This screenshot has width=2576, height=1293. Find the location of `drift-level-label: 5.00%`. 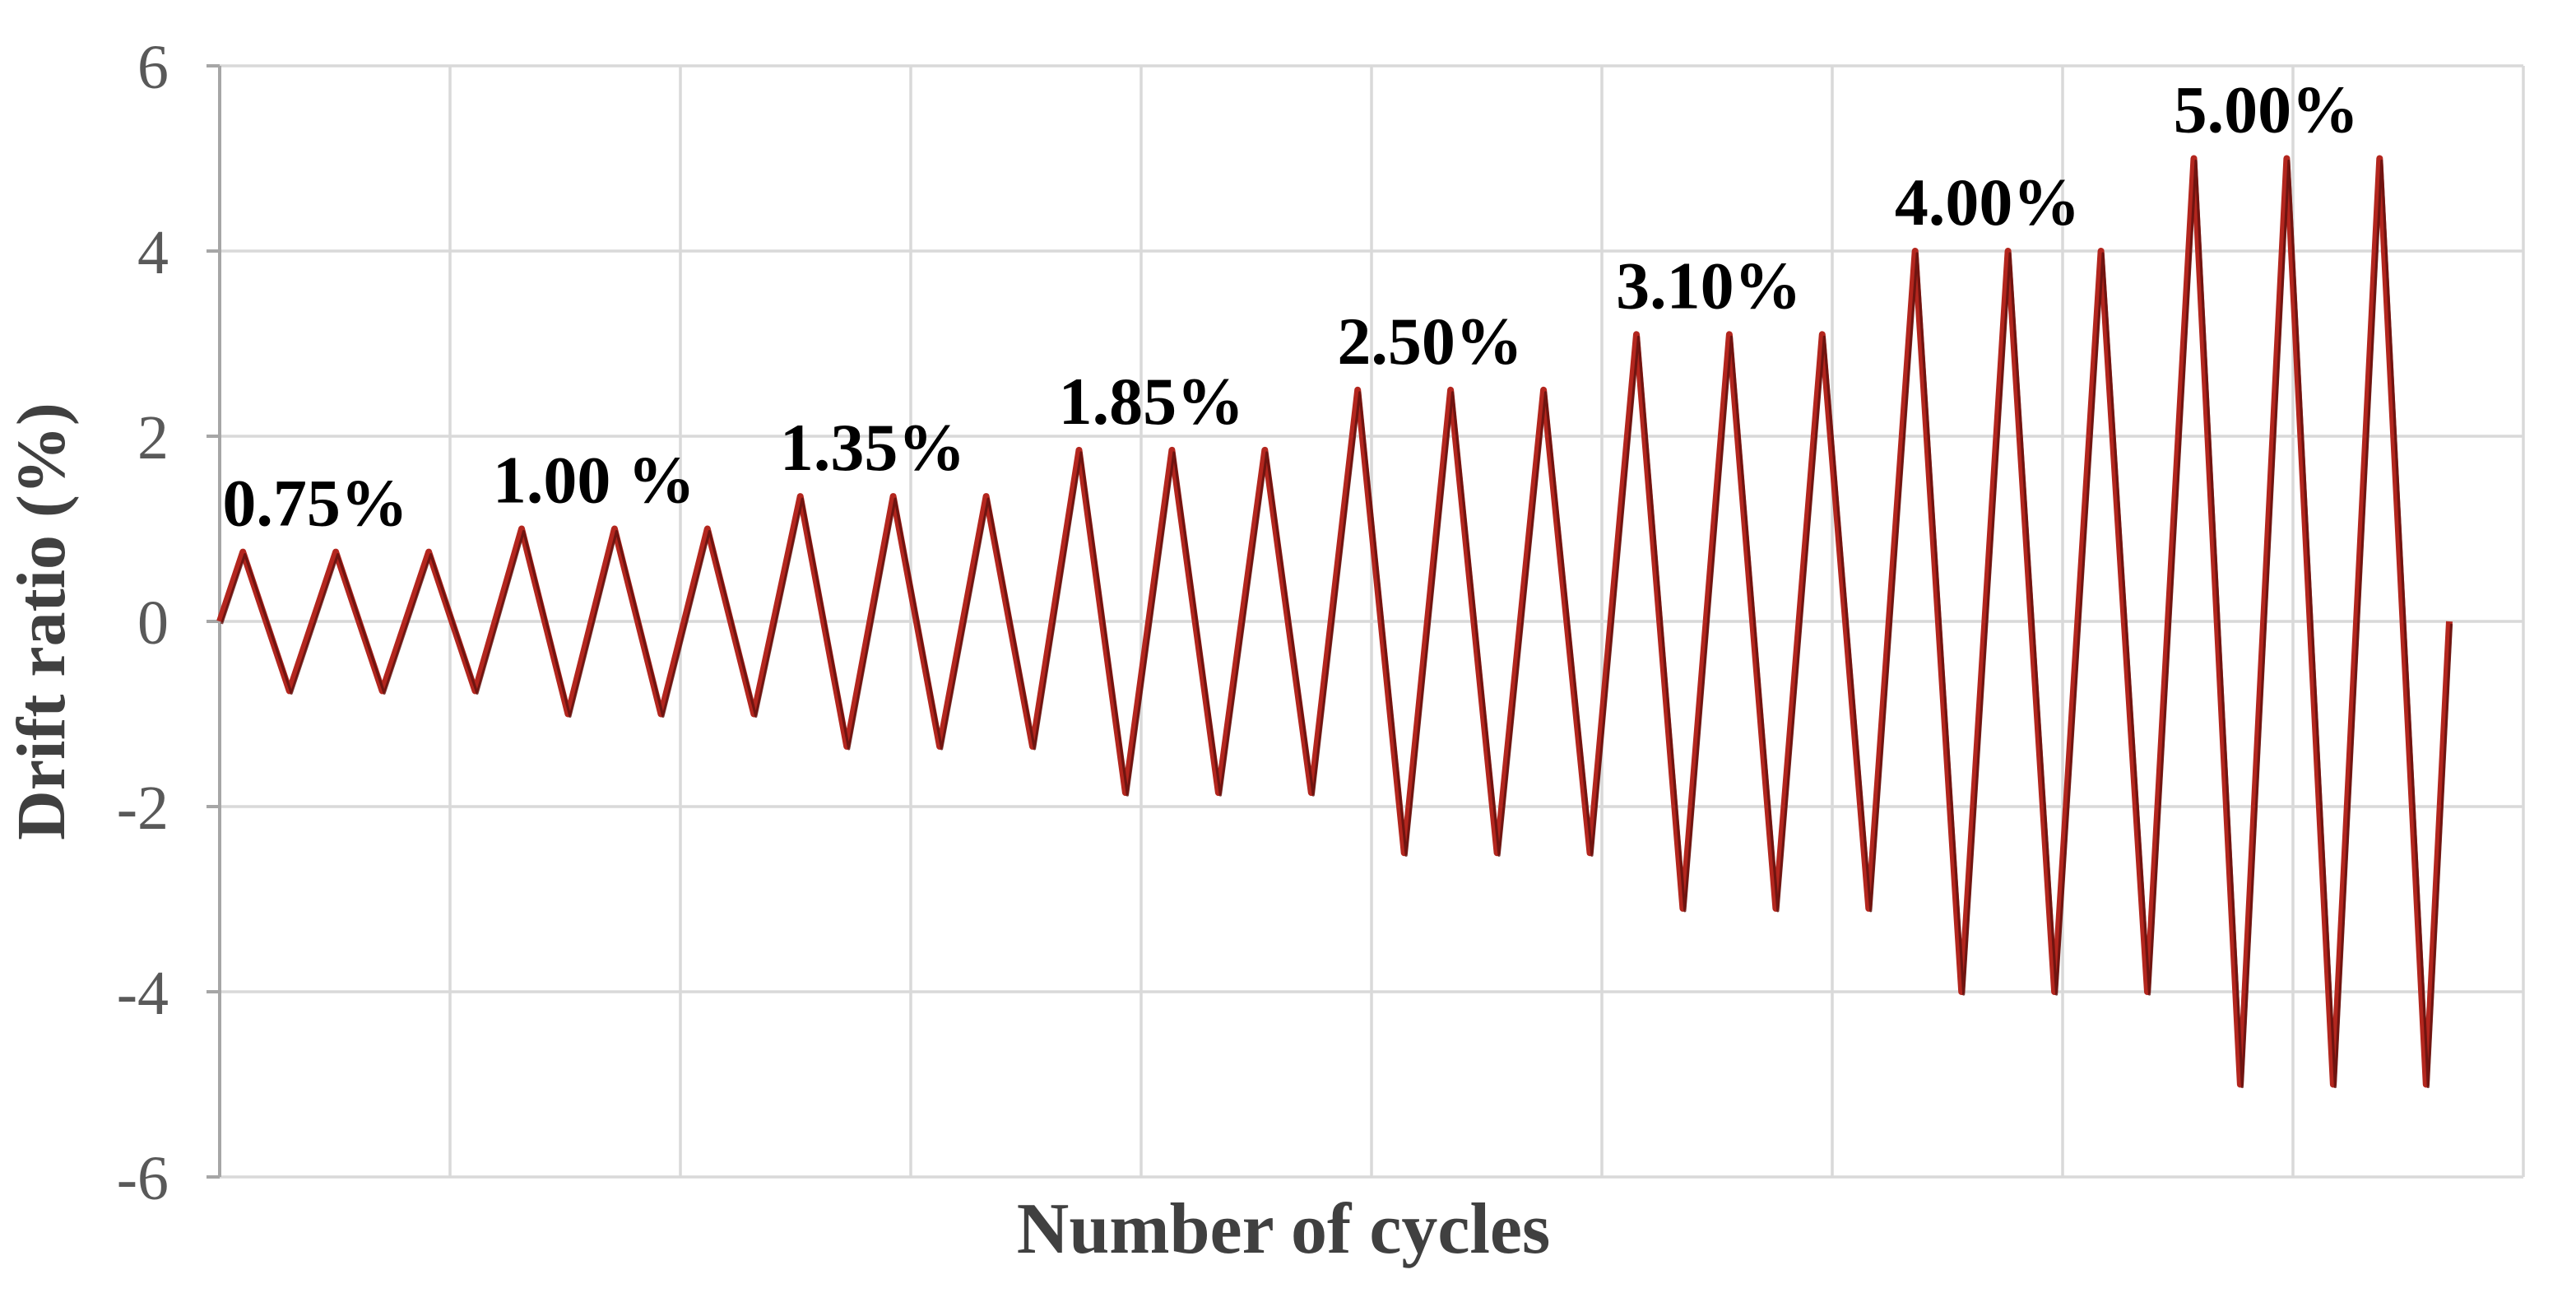

drift-level-label: 5.00% is located at coordinates (2267, 109).